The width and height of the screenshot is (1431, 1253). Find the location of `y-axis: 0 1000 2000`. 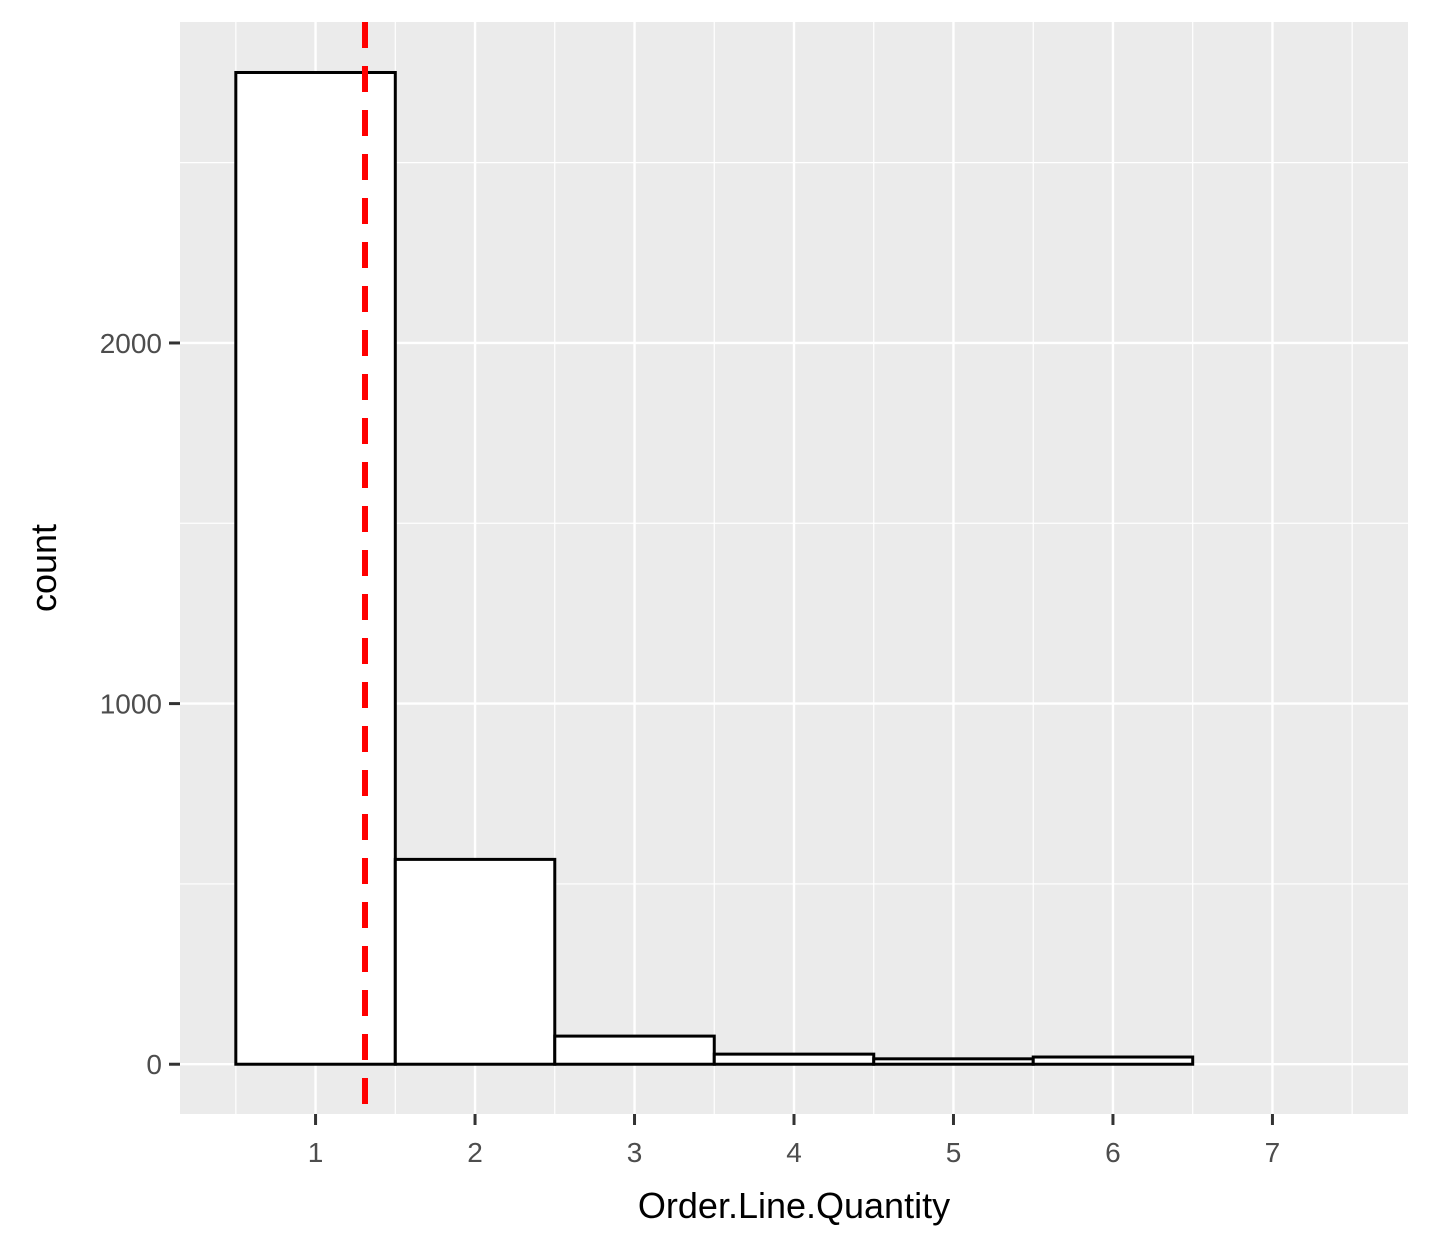

y-axis: 0 1000 2000 is located at coordinates (140, 704).